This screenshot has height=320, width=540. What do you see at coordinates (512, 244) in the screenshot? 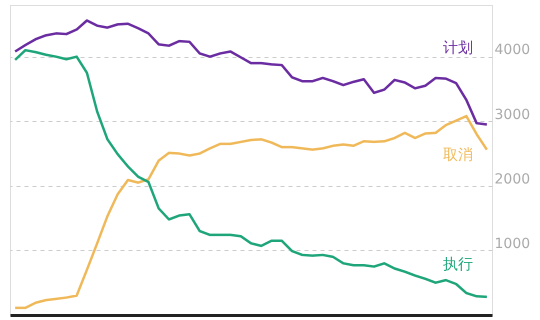
I see `y-tick-label: 1000` at bounding box center [512, 244].